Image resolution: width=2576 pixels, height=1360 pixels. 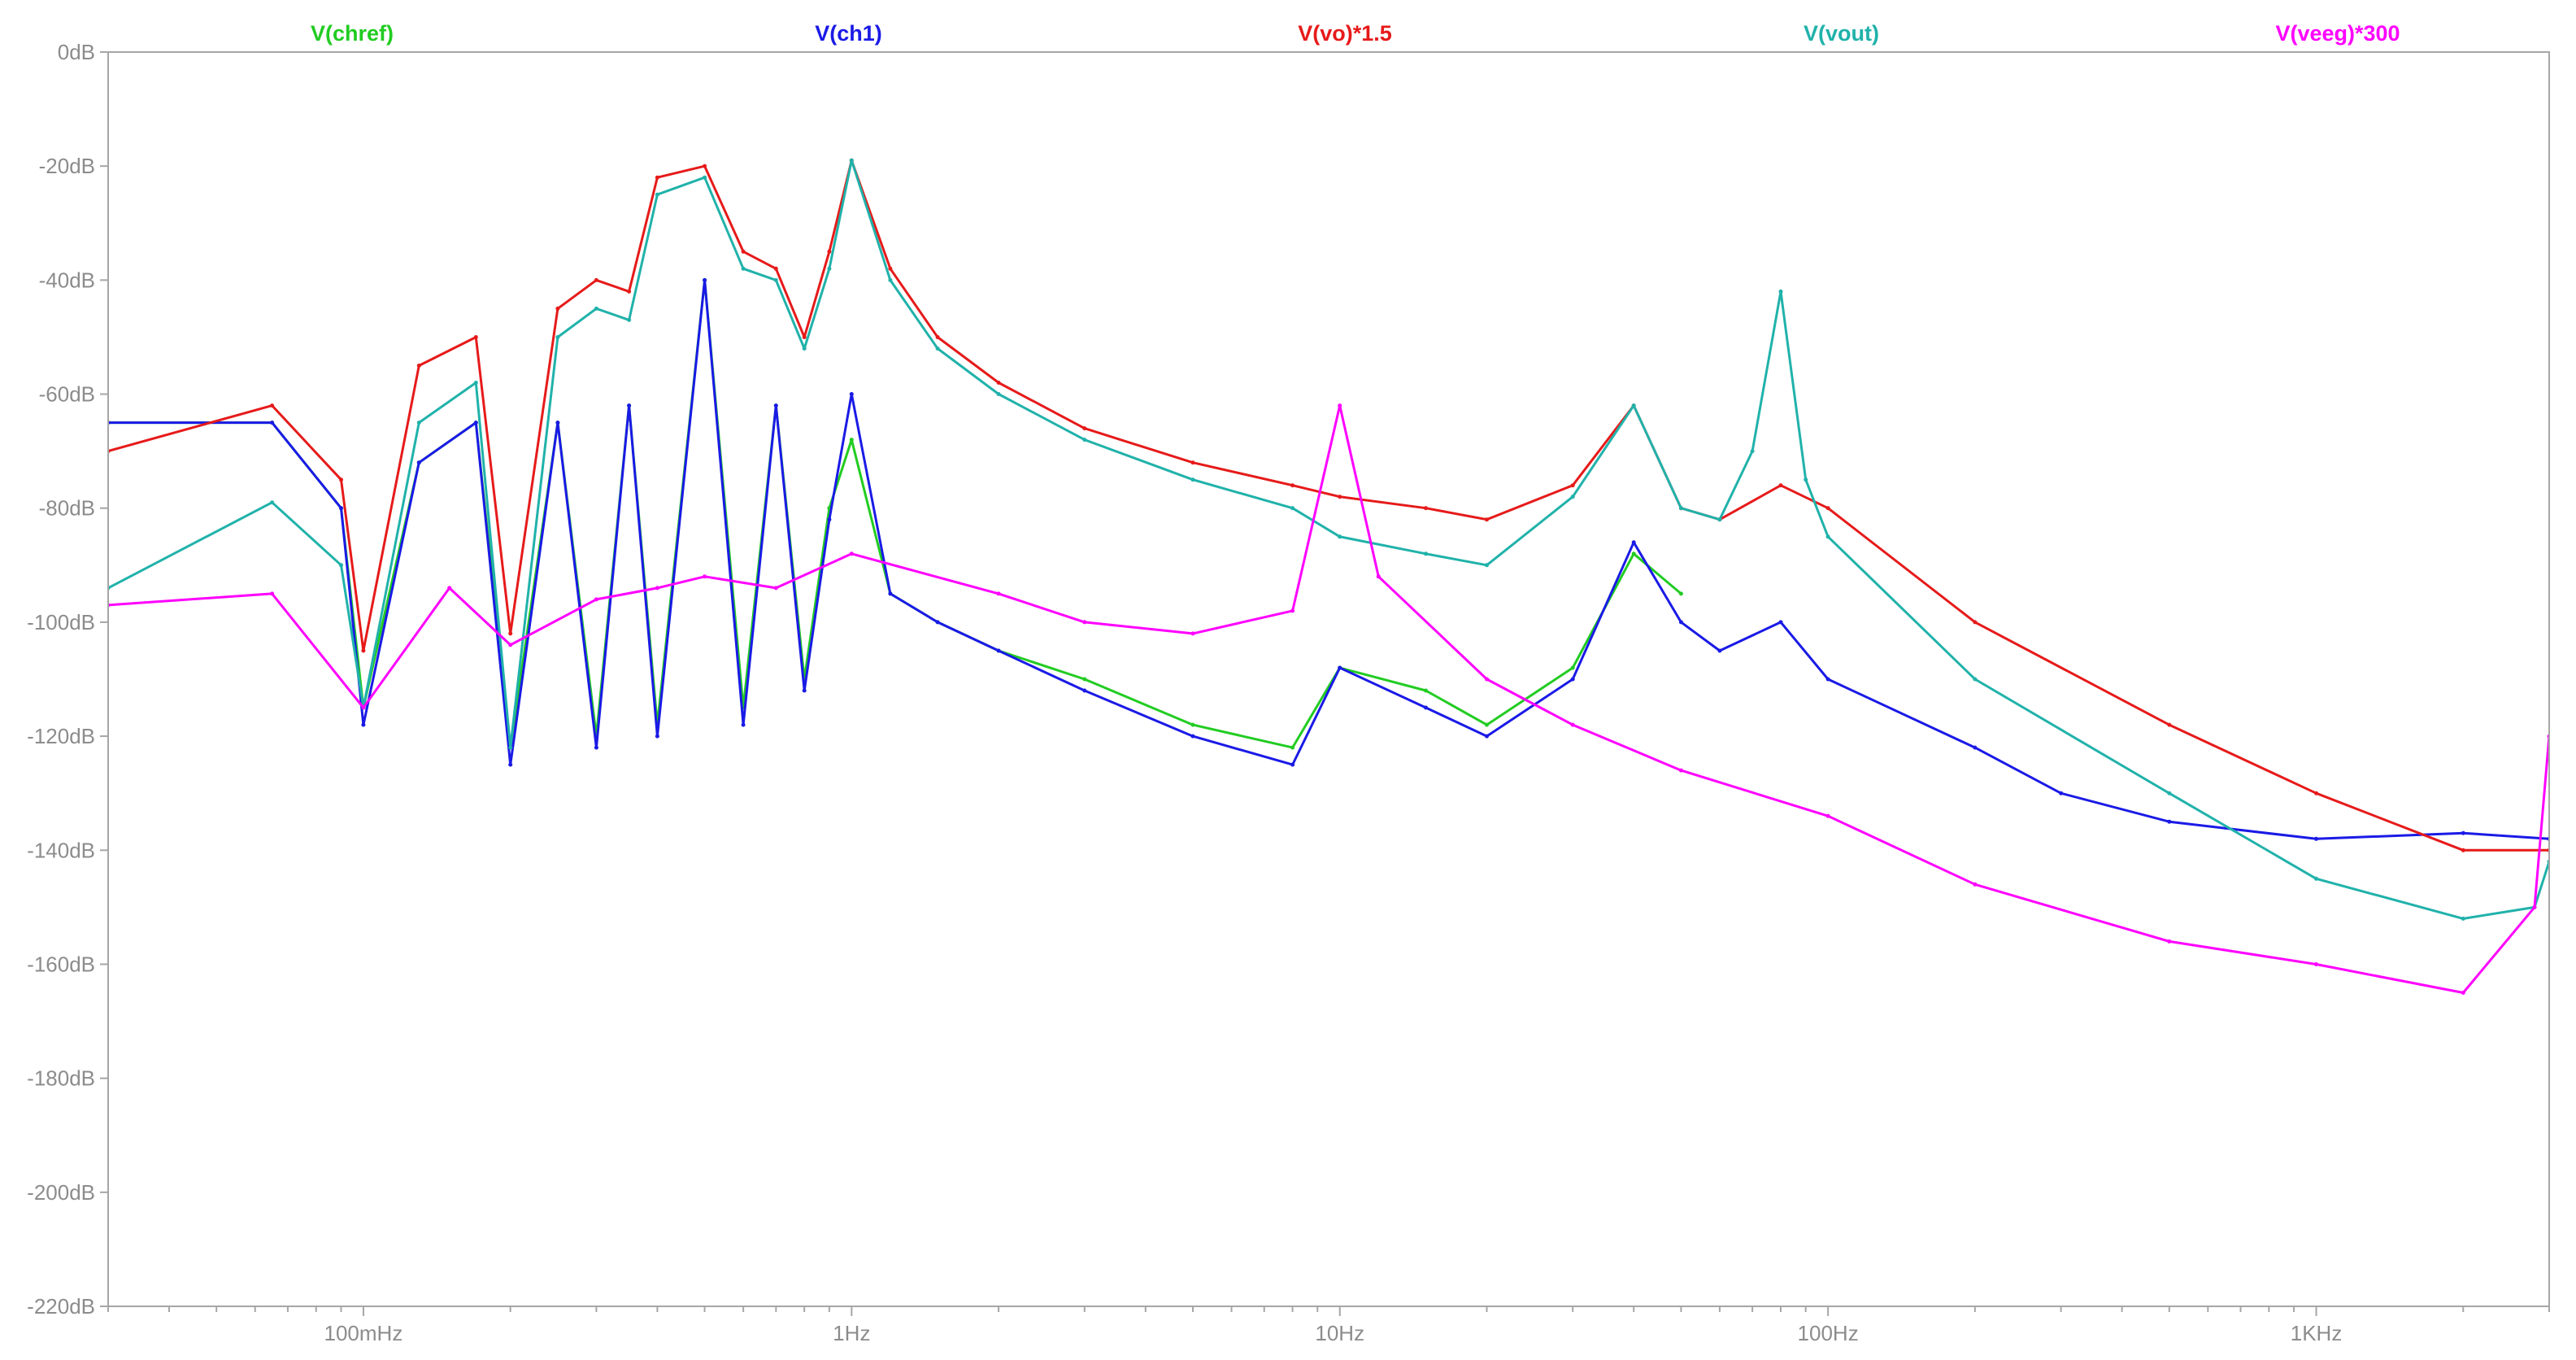 I want to click on x-tick-label: 100Hz, so click(x=1828, y=1333).